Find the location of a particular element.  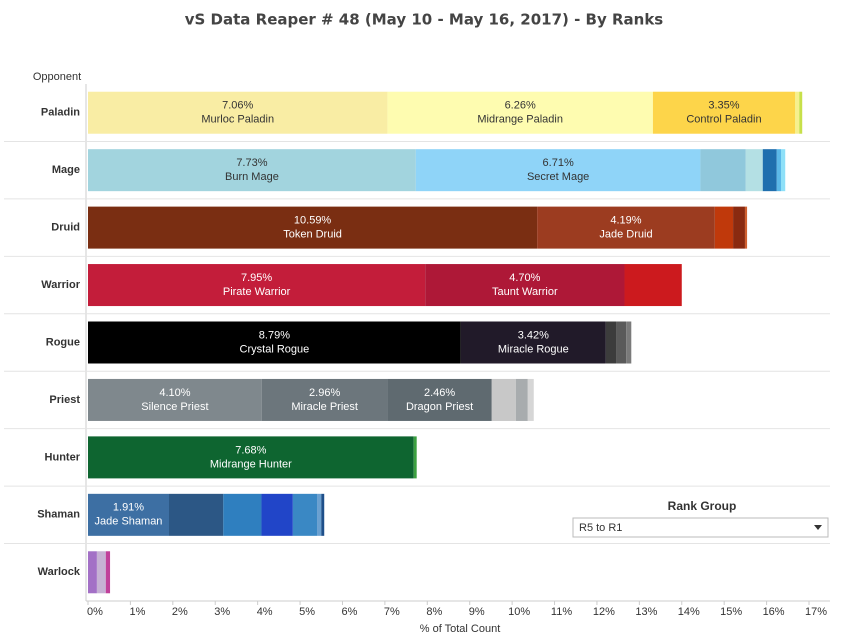

x-tick-label: 15% is located at coordinates (731, 612).